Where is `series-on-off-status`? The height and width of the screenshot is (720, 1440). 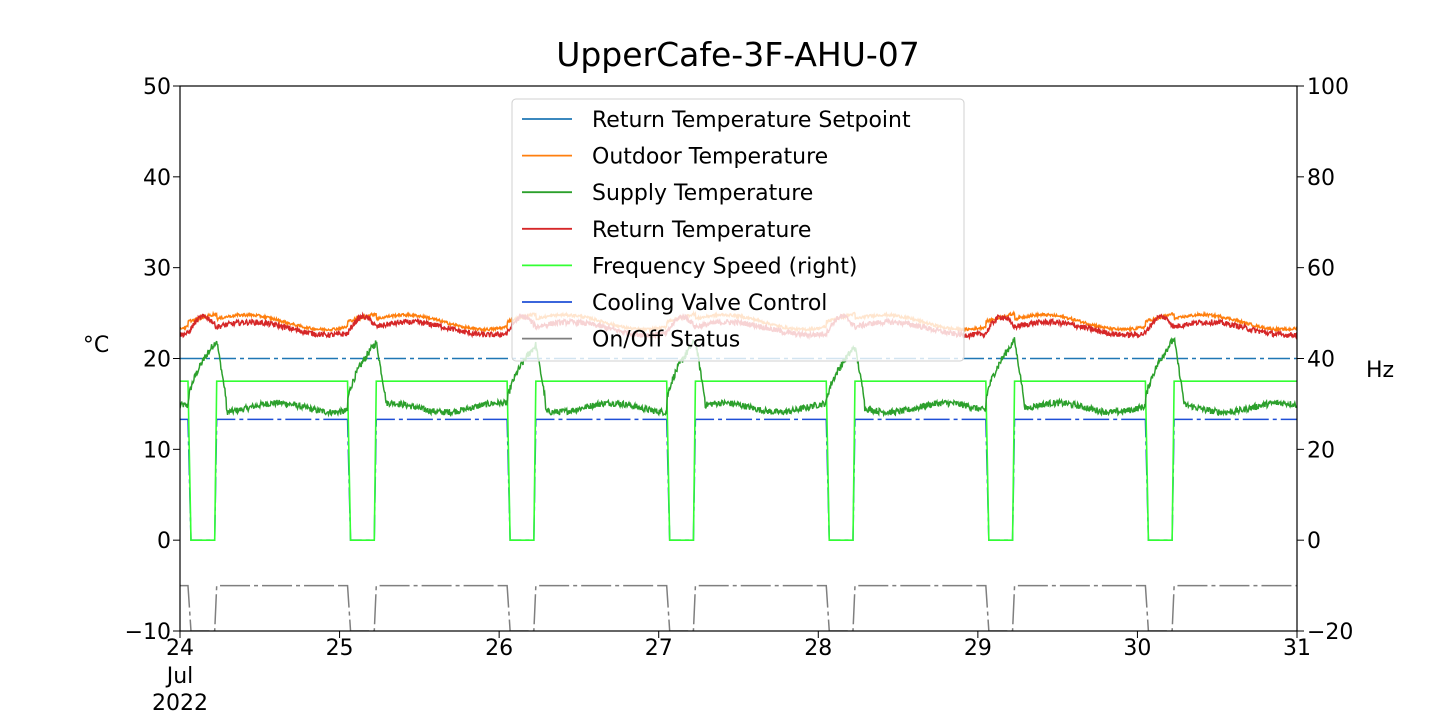 series-on-off-status is located at coordinates (738, 607).